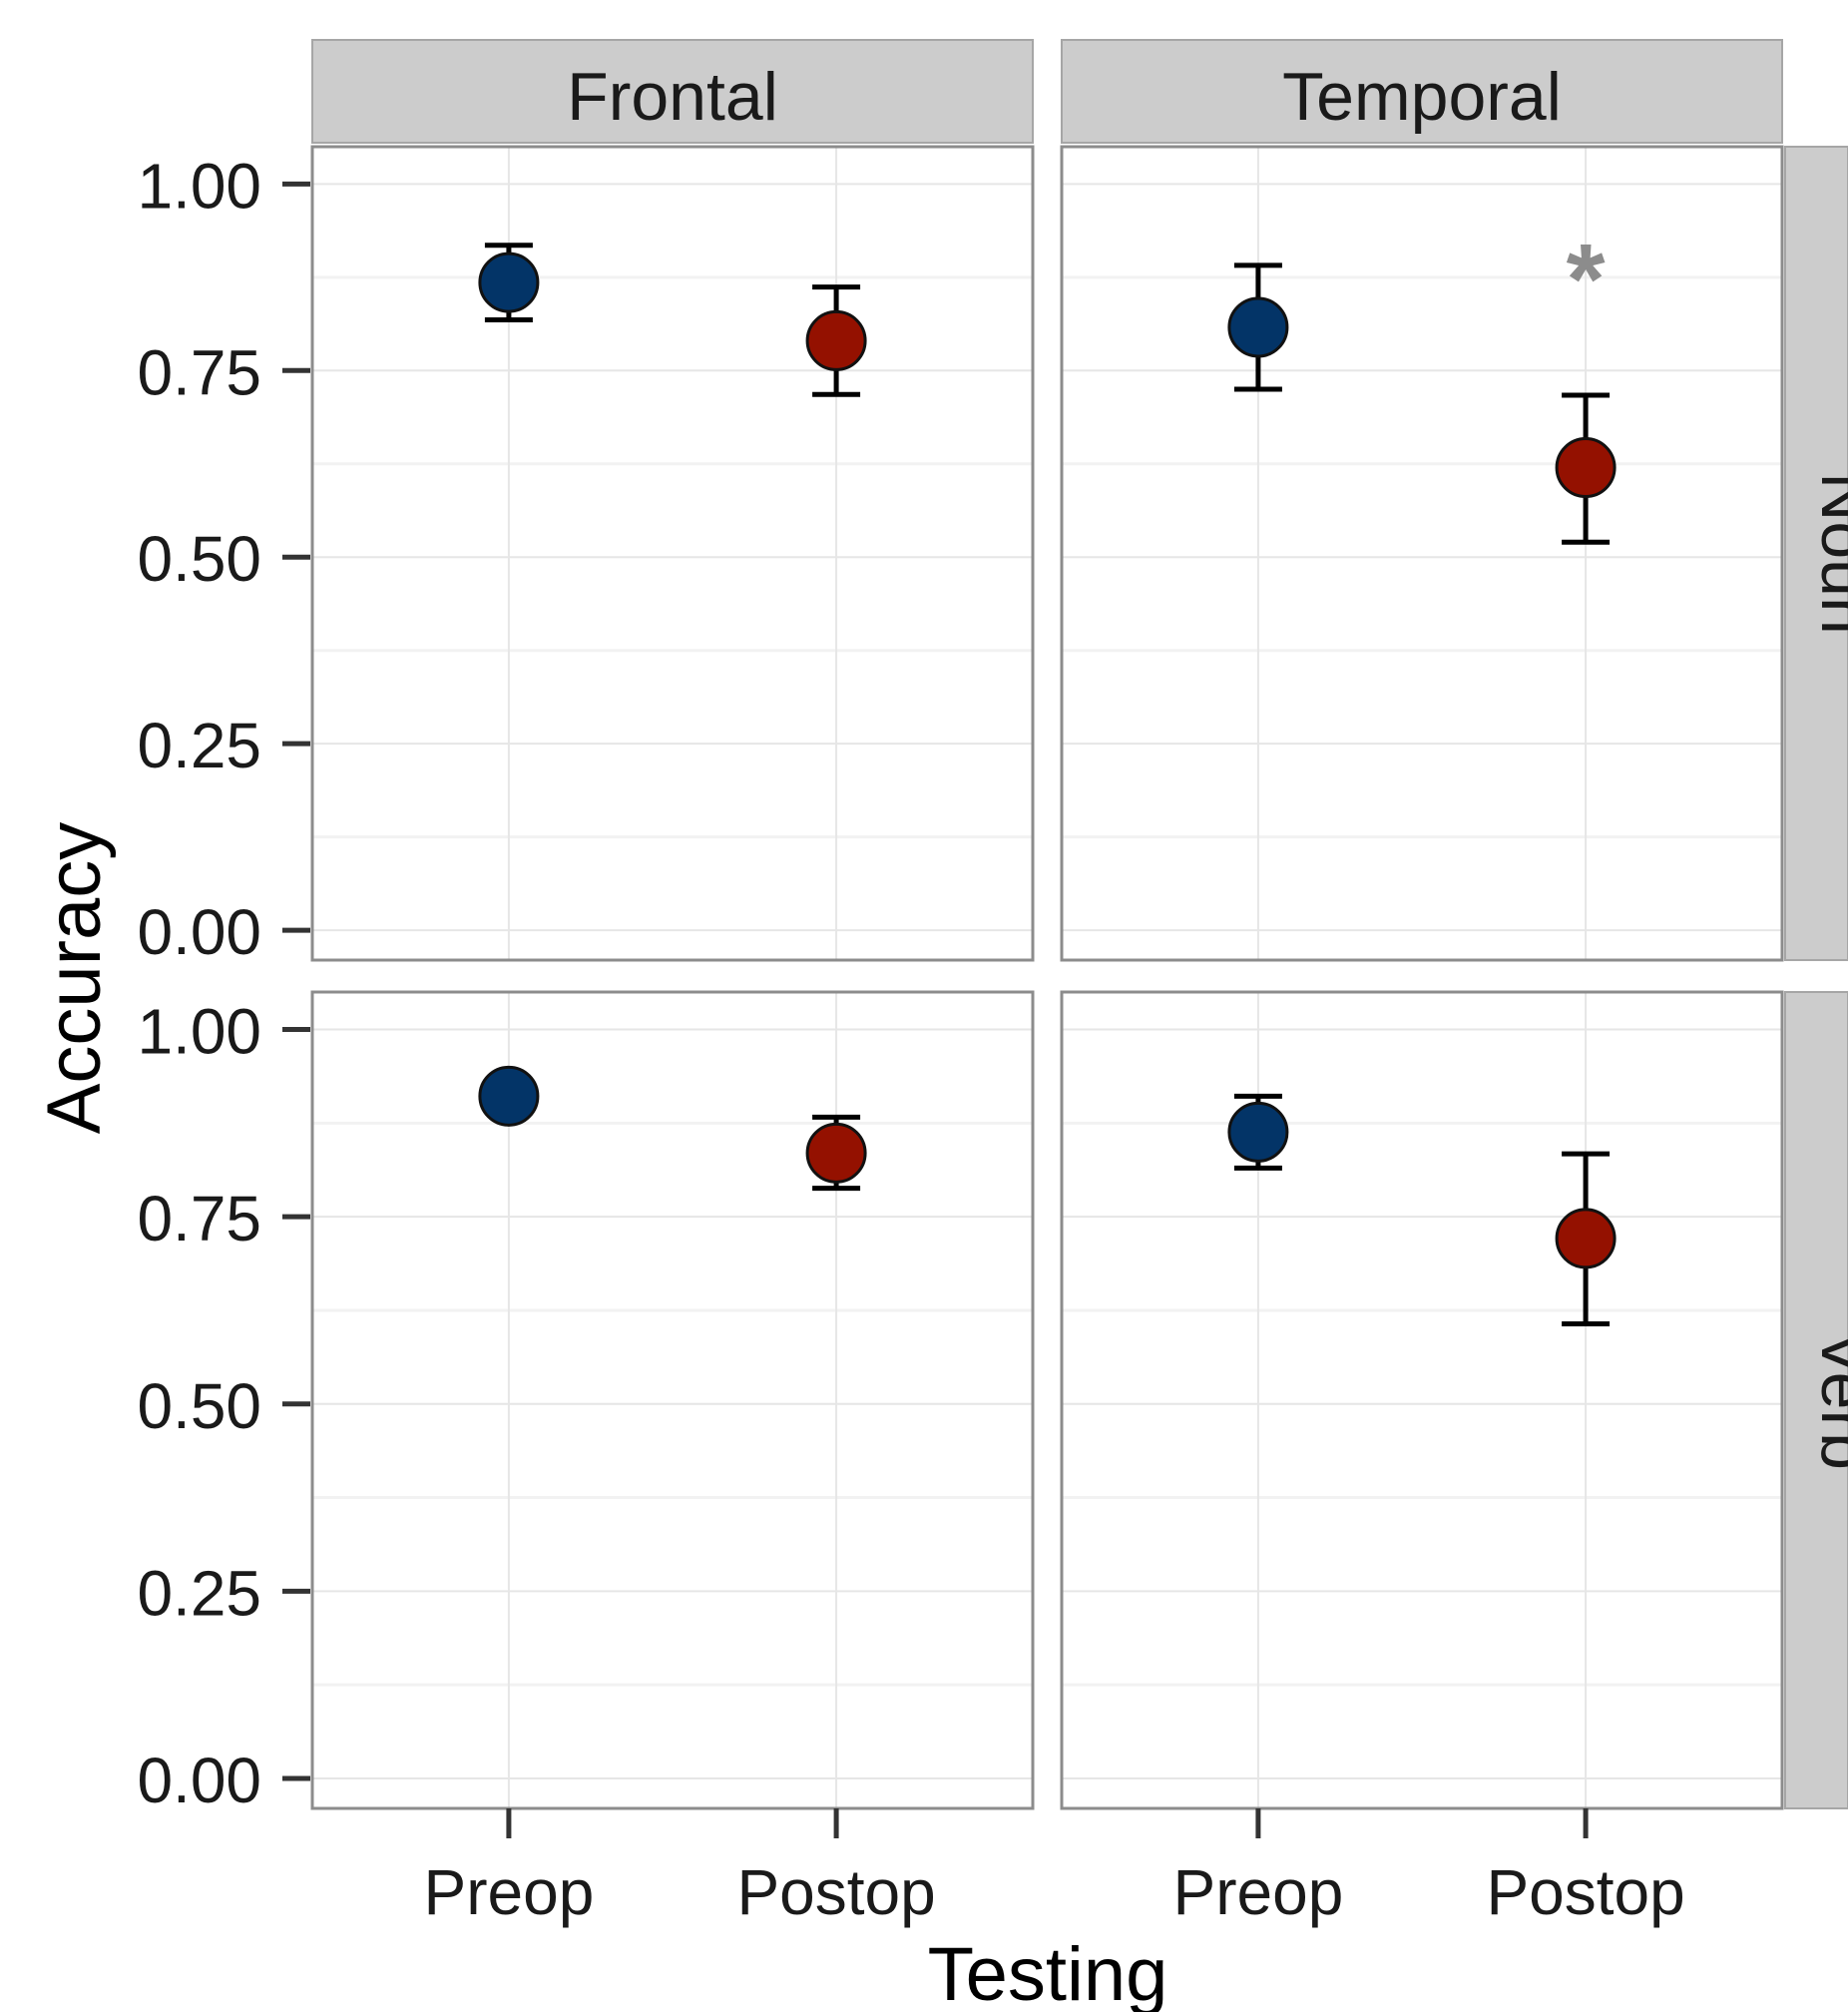 This screenshot has width=1848, height=2012. Describe the element at coordinates (1828, 553) in the screenshot. I see `row-strip-label-noun: Noun` at that location.